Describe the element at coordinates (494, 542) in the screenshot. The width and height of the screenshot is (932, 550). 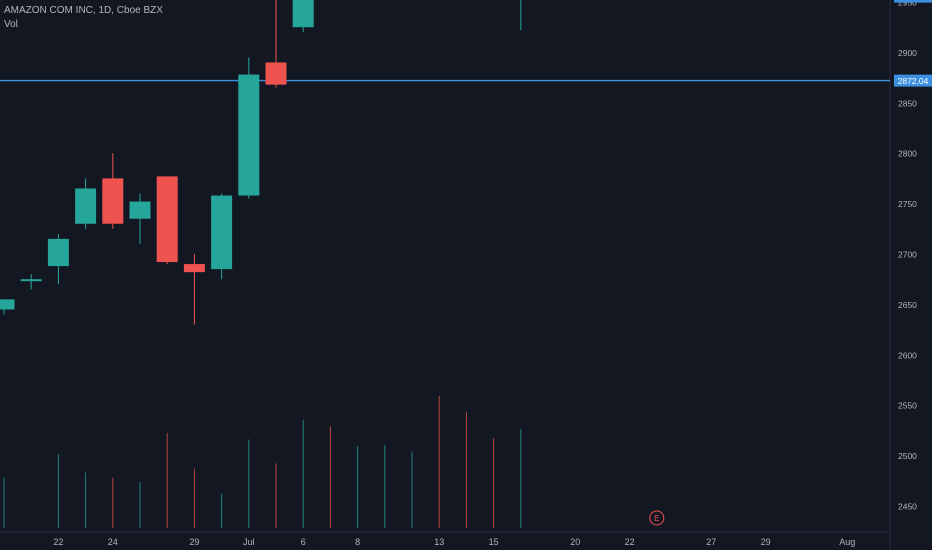
I see `time-tick-label: 15` at that location.